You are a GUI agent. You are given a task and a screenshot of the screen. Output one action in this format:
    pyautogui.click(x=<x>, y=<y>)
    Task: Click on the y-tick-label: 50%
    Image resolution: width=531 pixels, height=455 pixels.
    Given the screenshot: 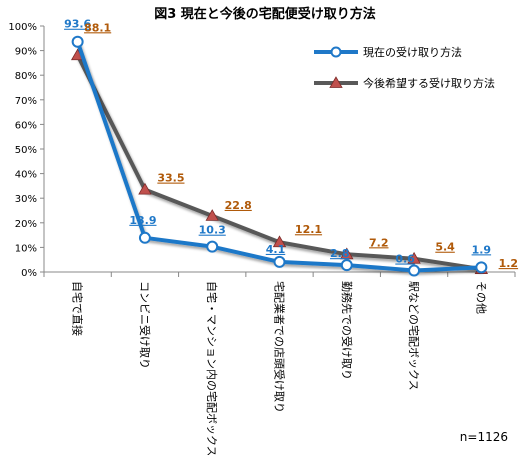 What is the action you would take?
    pyautogui.click(x=26, y=150)
    